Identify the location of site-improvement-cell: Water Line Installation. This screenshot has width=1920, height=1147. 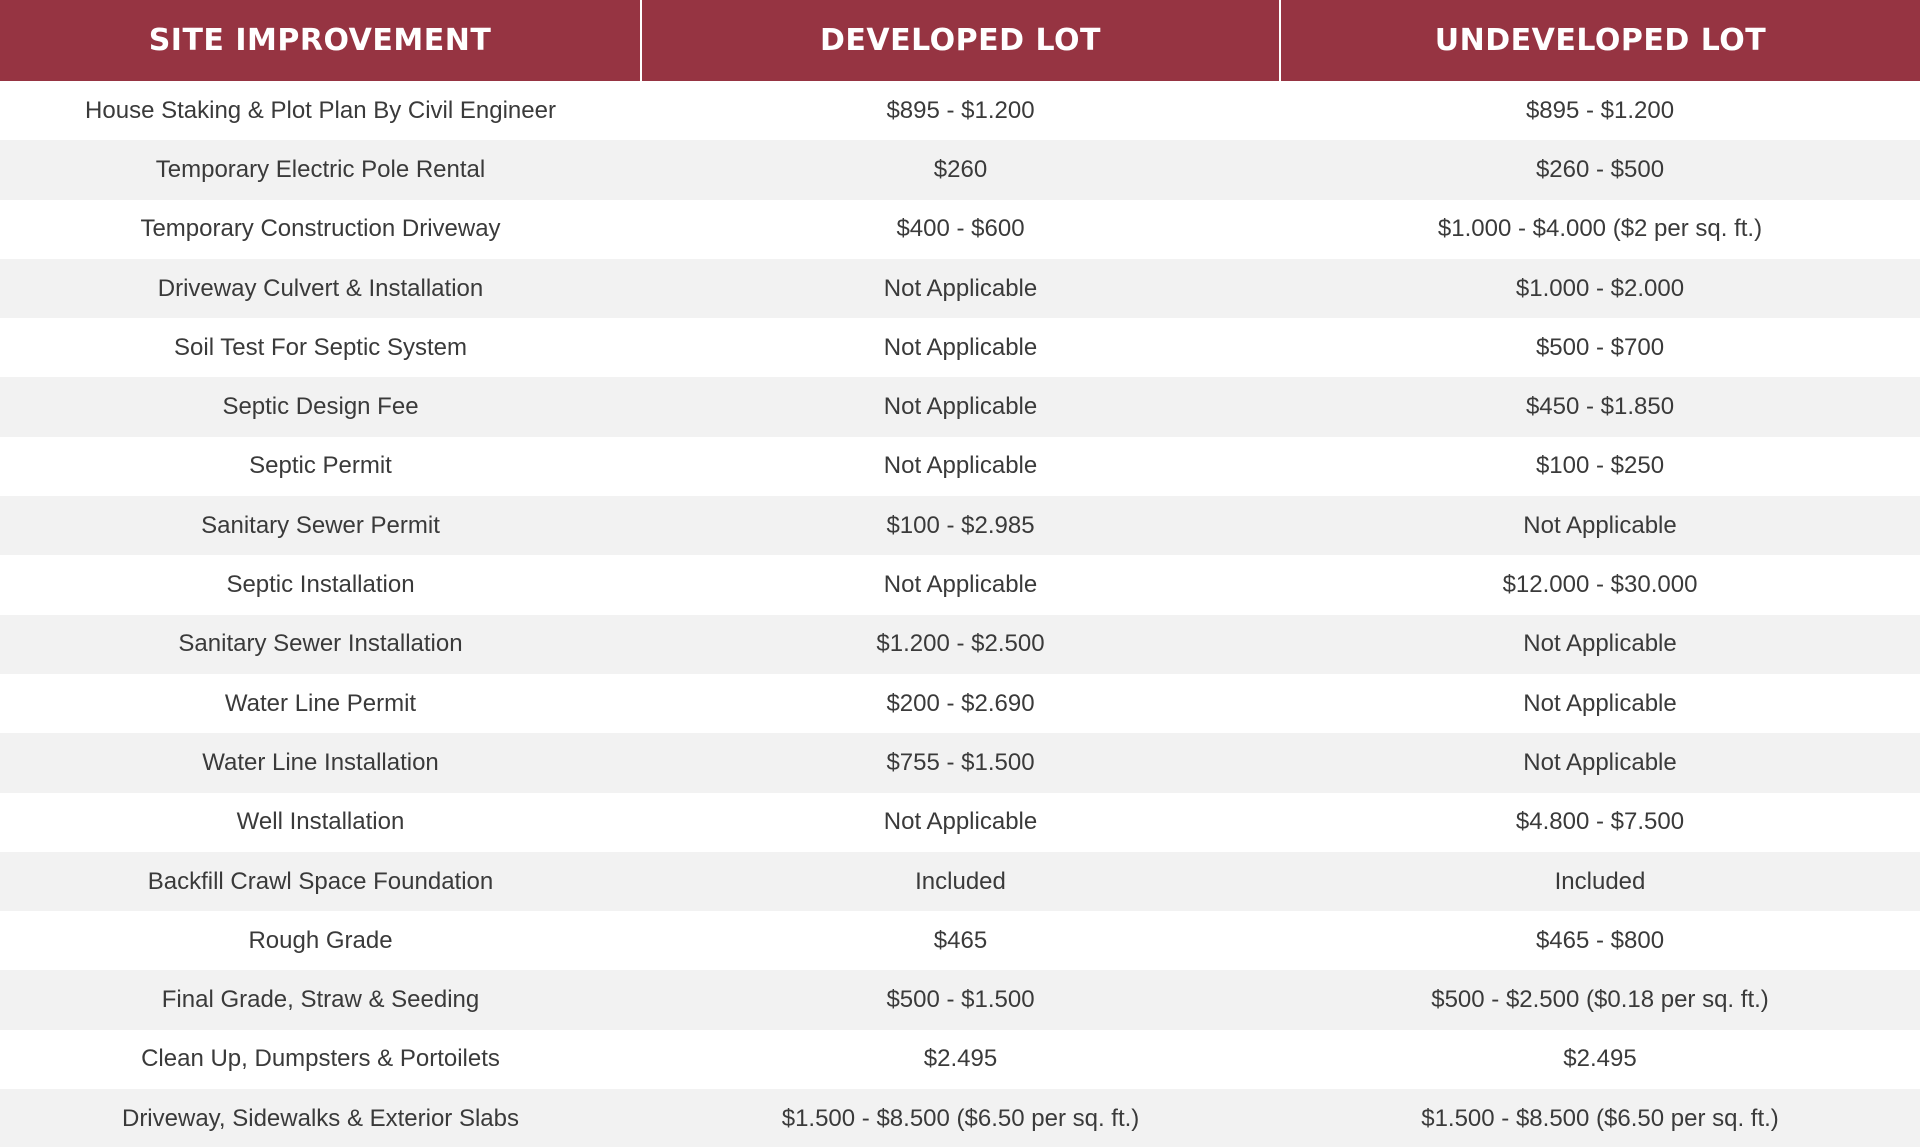
(320, 763).